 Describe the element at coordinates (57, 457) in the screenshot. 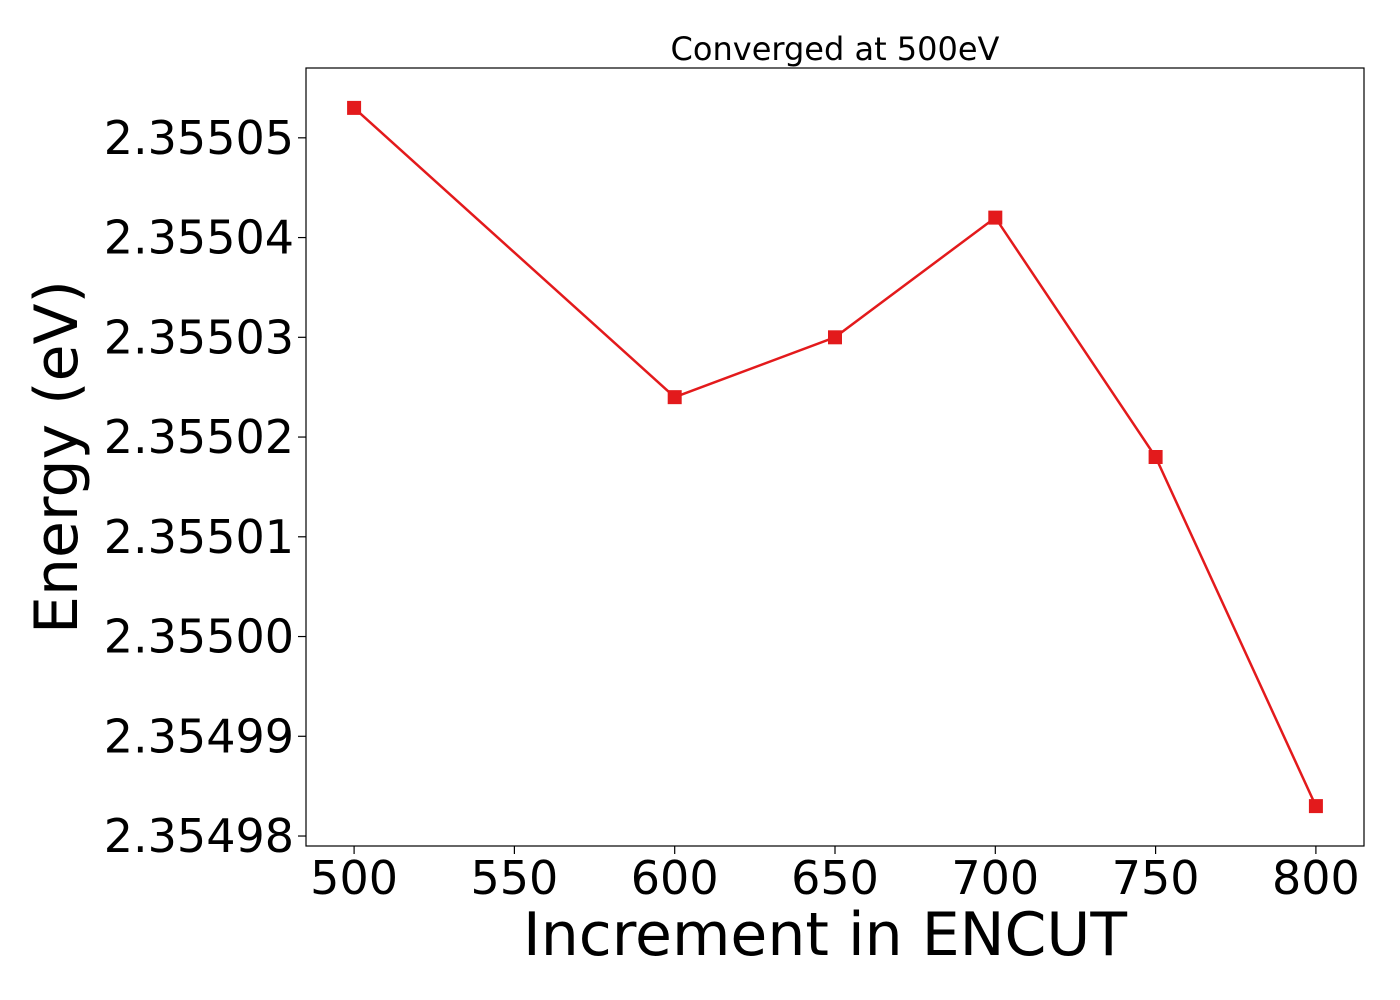

I see `y-axis-label: Energy (eV)` at that location.